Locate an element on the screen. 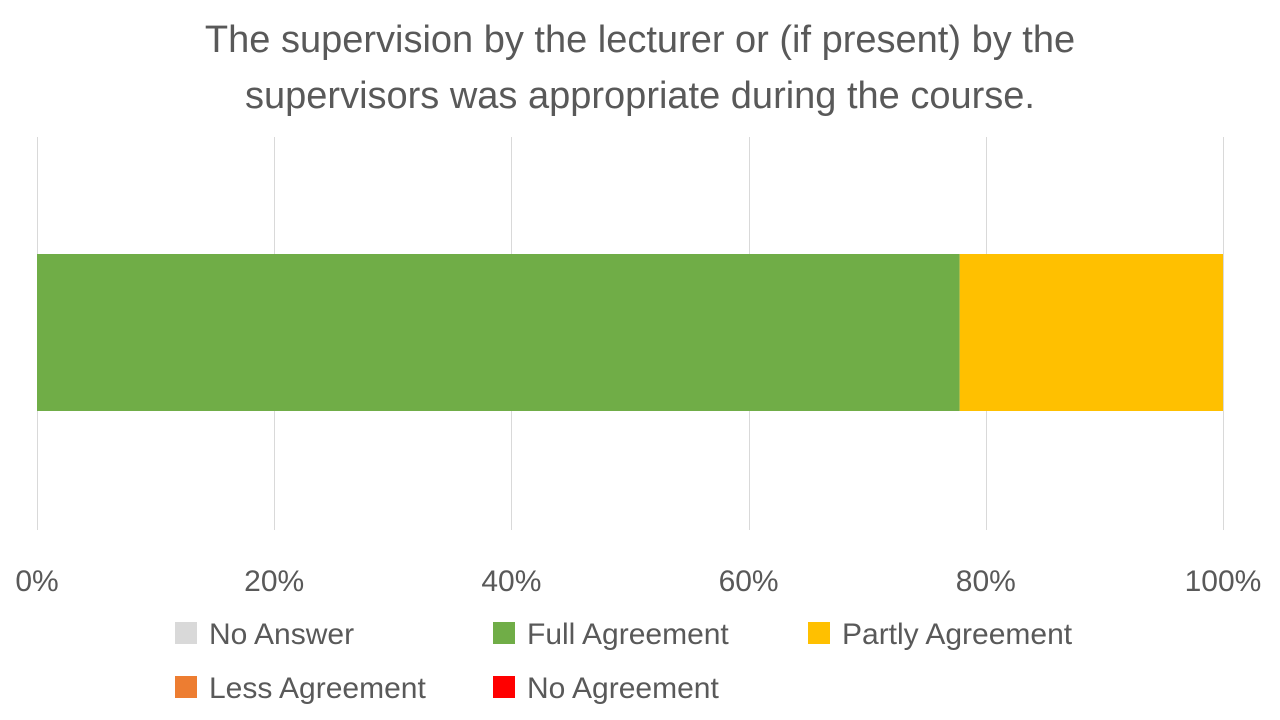  x-tick-label-0: 0% is located at coordinates (36, 581).